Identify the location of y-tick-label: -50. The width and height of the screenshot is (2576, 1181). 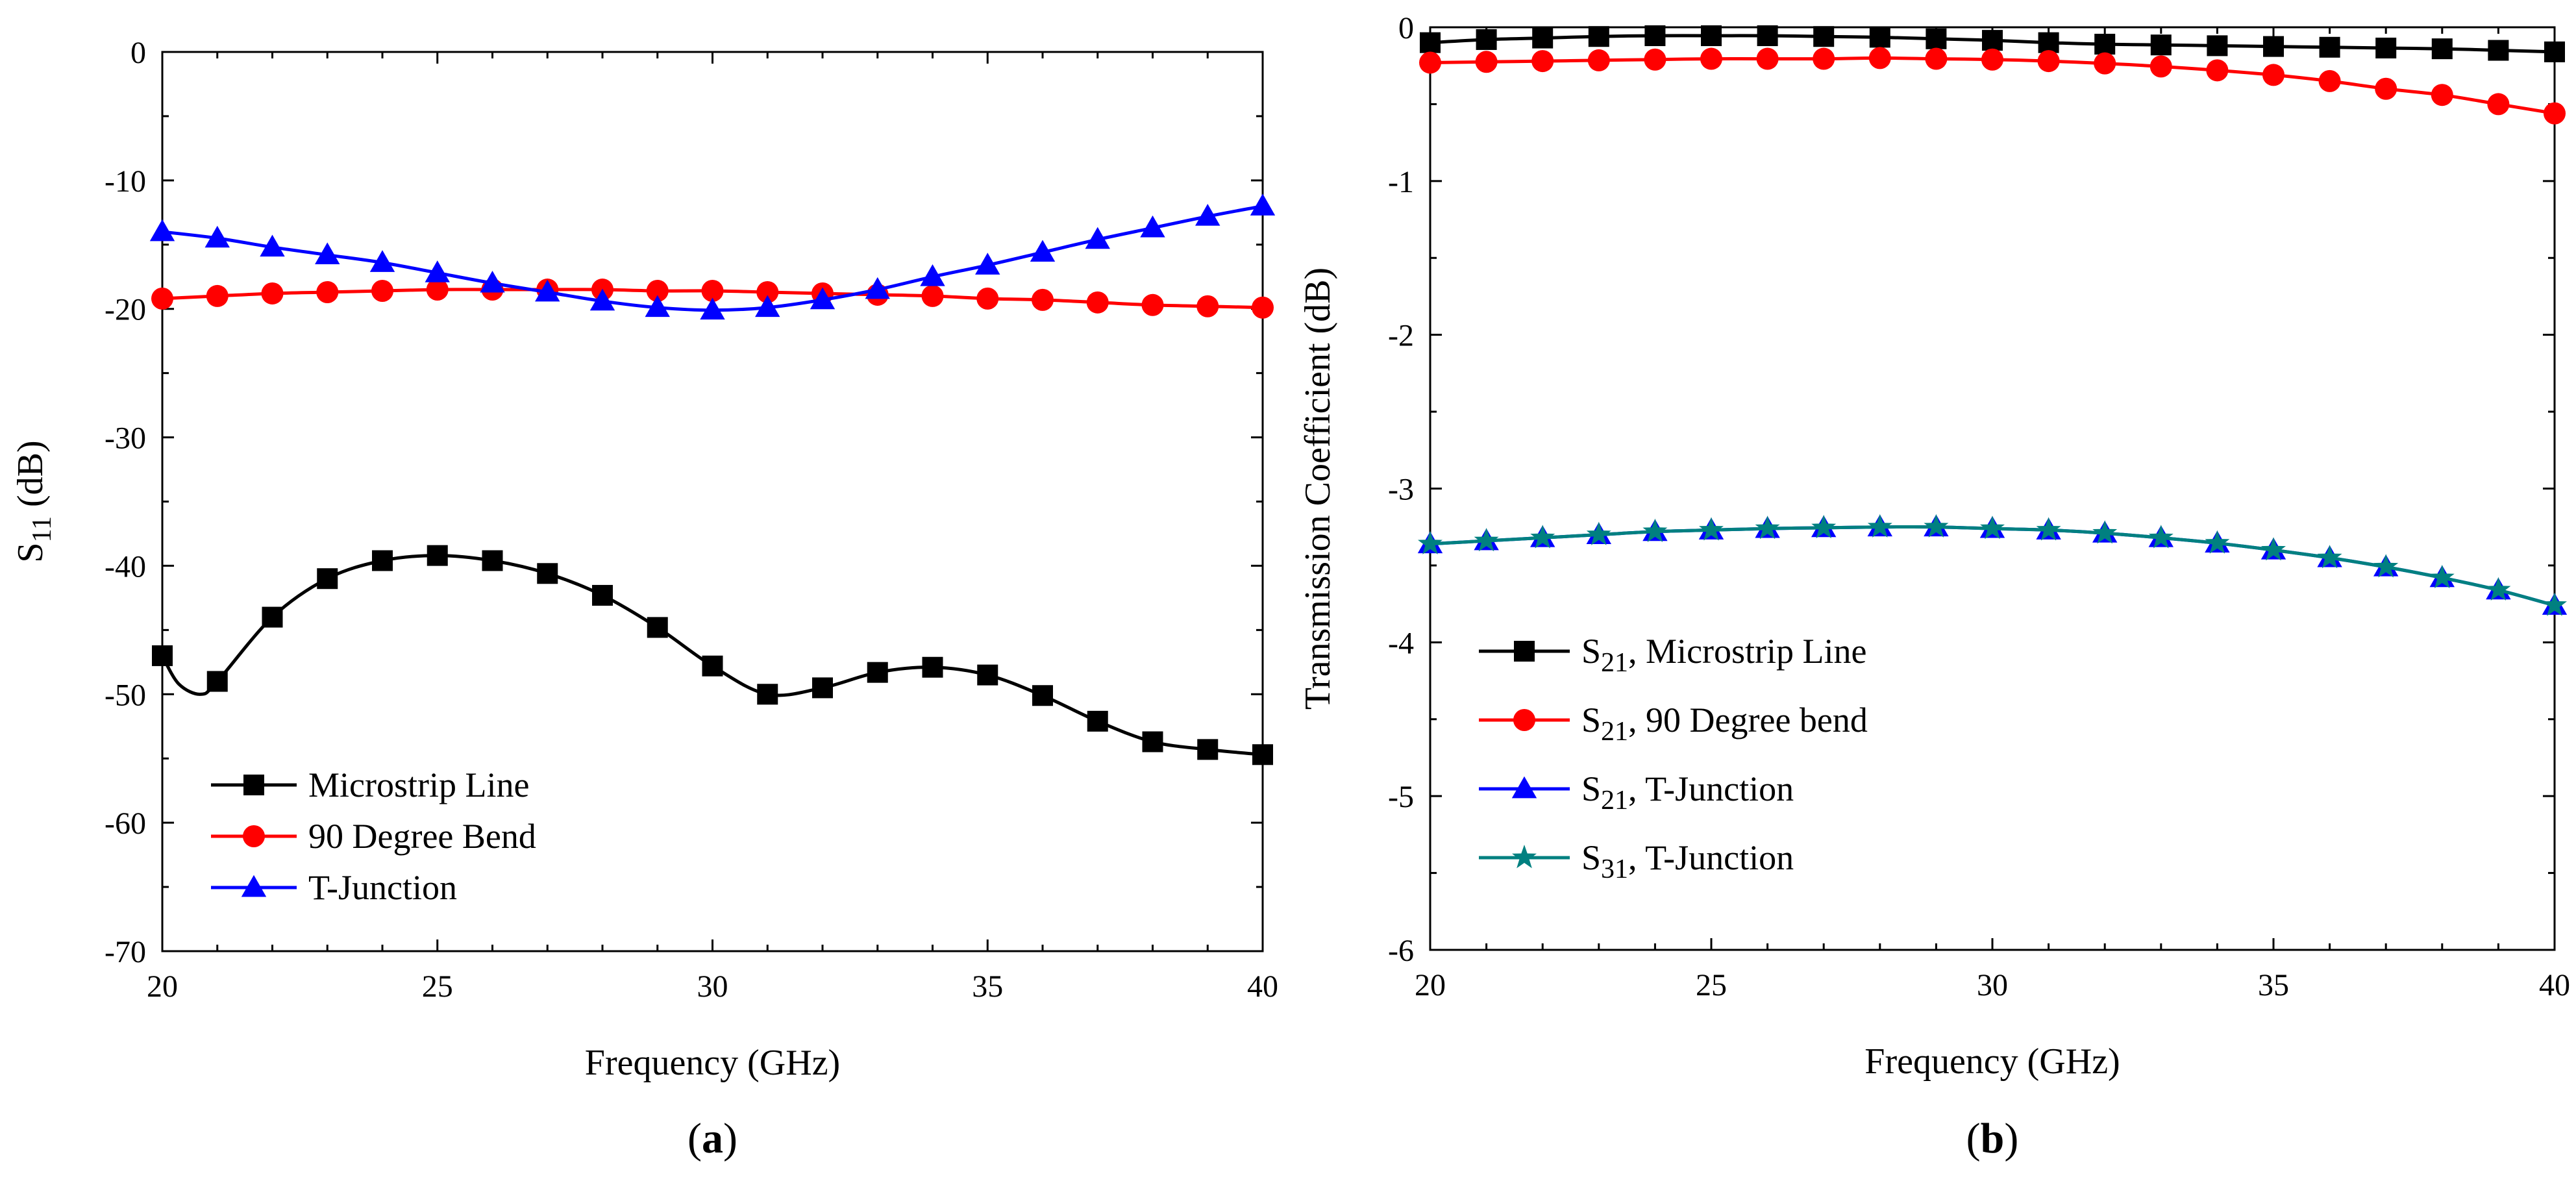
(125, 695).